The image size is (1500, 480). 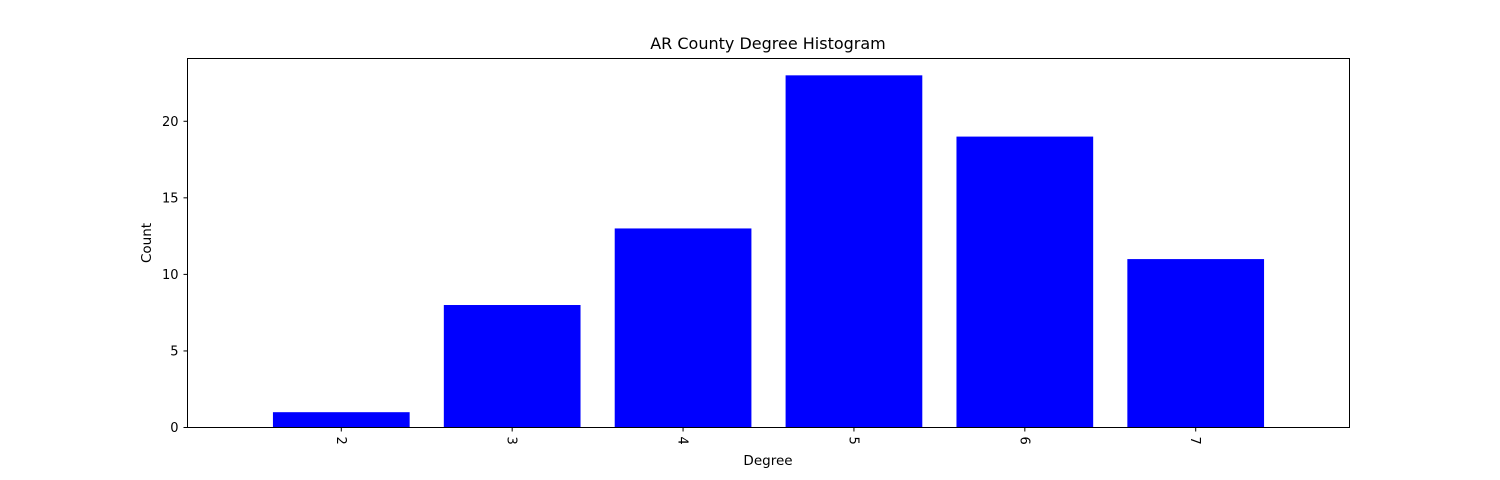 What do you see at coordinates (170, 275) in the screenshot?
I see `y-tick-label: 10` at bounding box center [170, 275].